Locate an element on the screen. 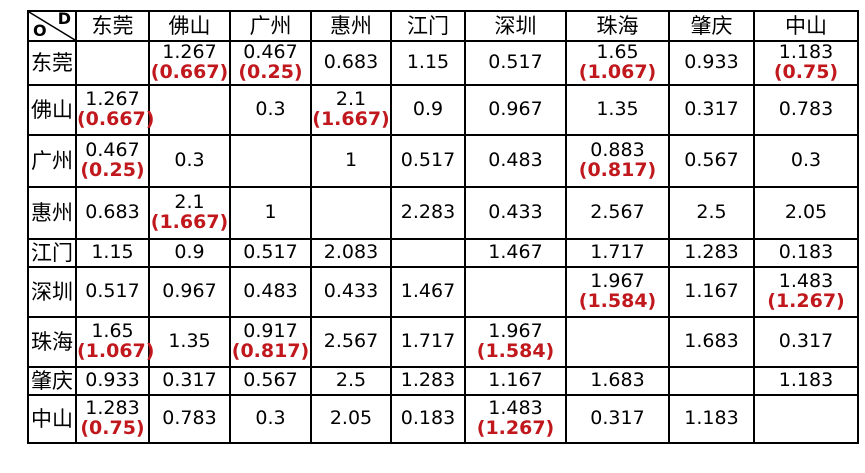  cell-alt-value: (1.667) is located at coordinates (189, 222).